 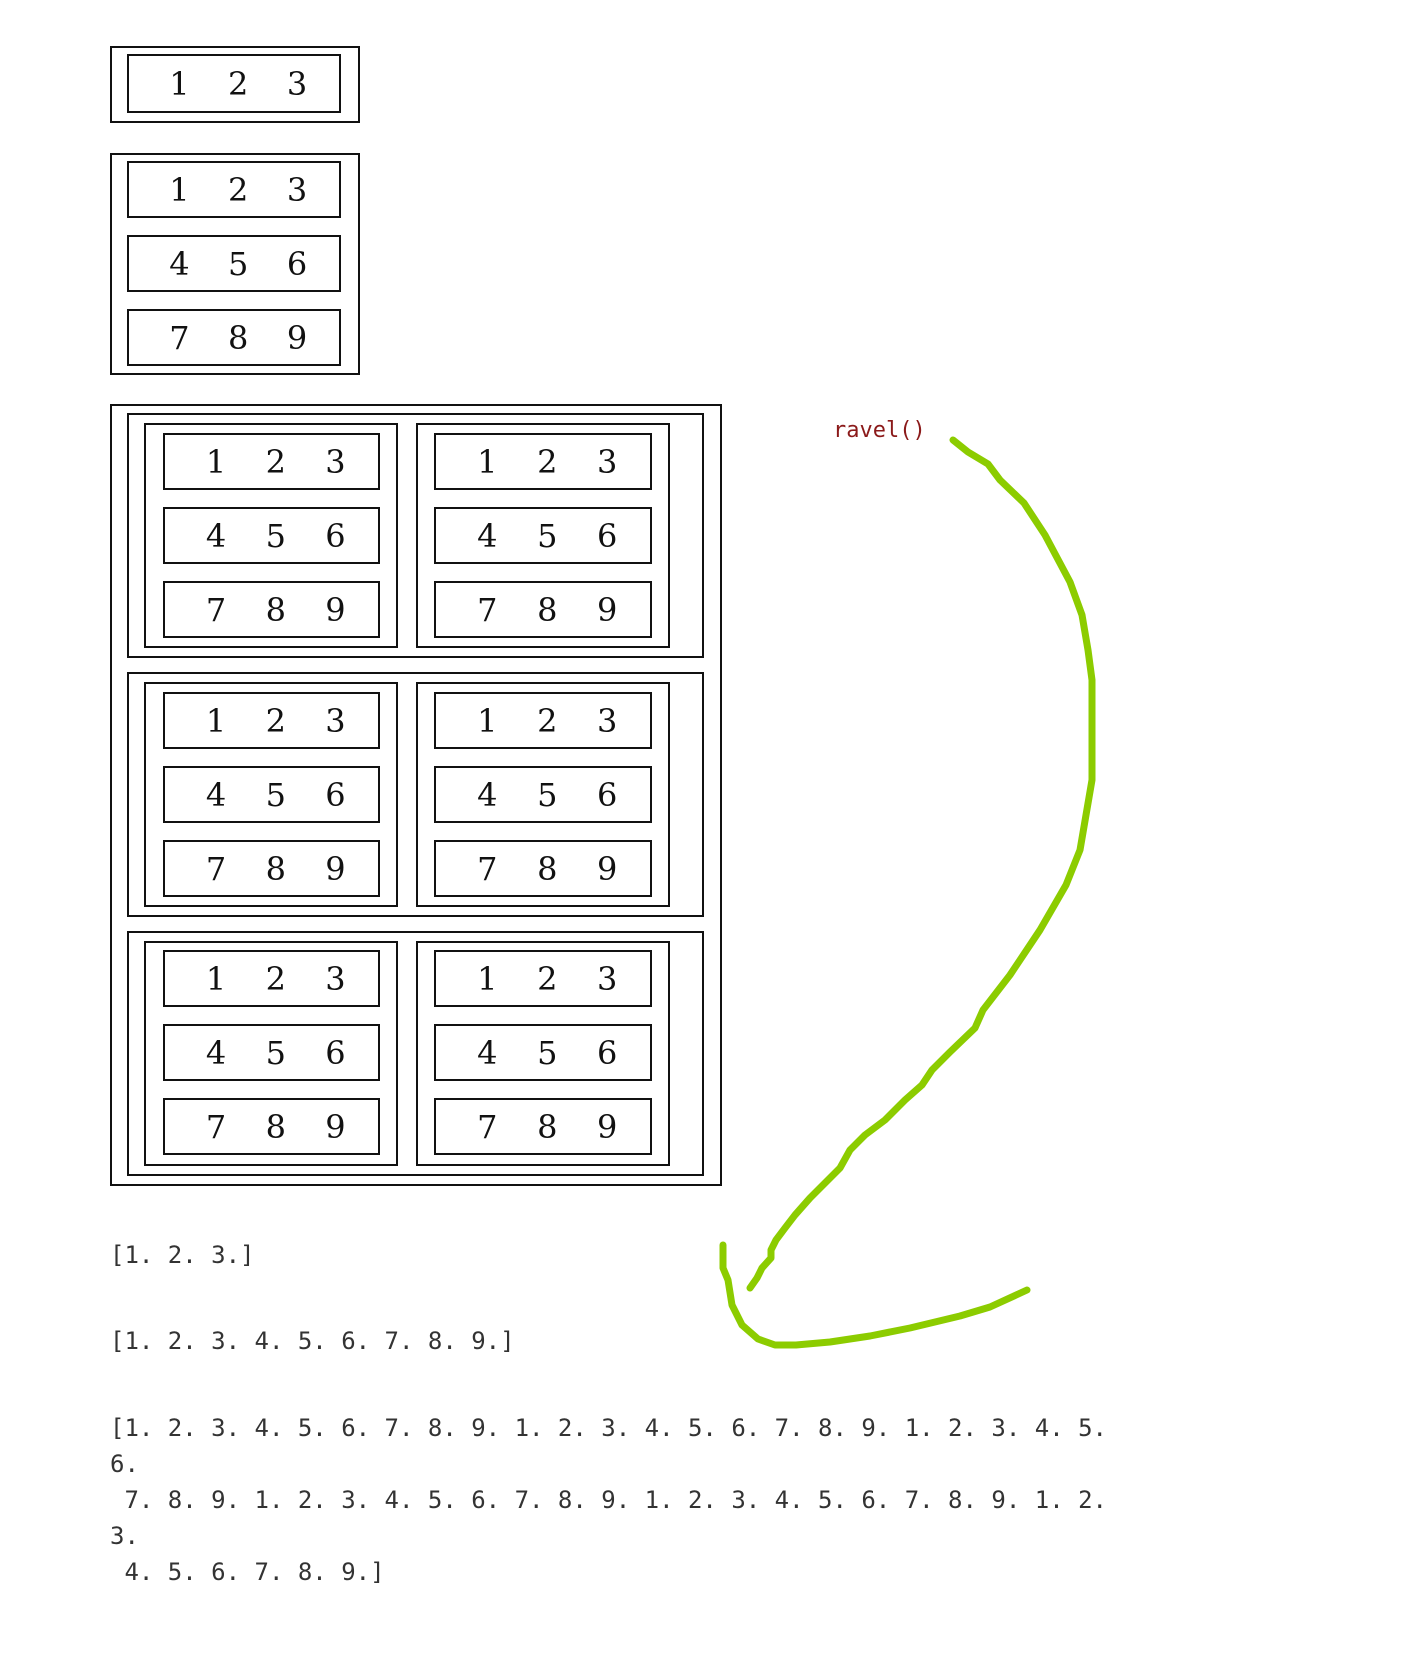 I want to click on output-2d: [1. 2. 3. 4. 5. 6. 7. 8. 9.], so click(x=312, y=1341).